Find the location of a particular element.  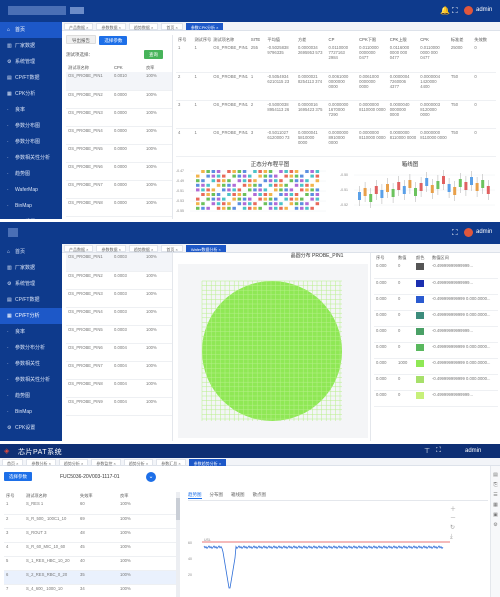

zoom-out-icon: － is located at coordinates (453, 519).